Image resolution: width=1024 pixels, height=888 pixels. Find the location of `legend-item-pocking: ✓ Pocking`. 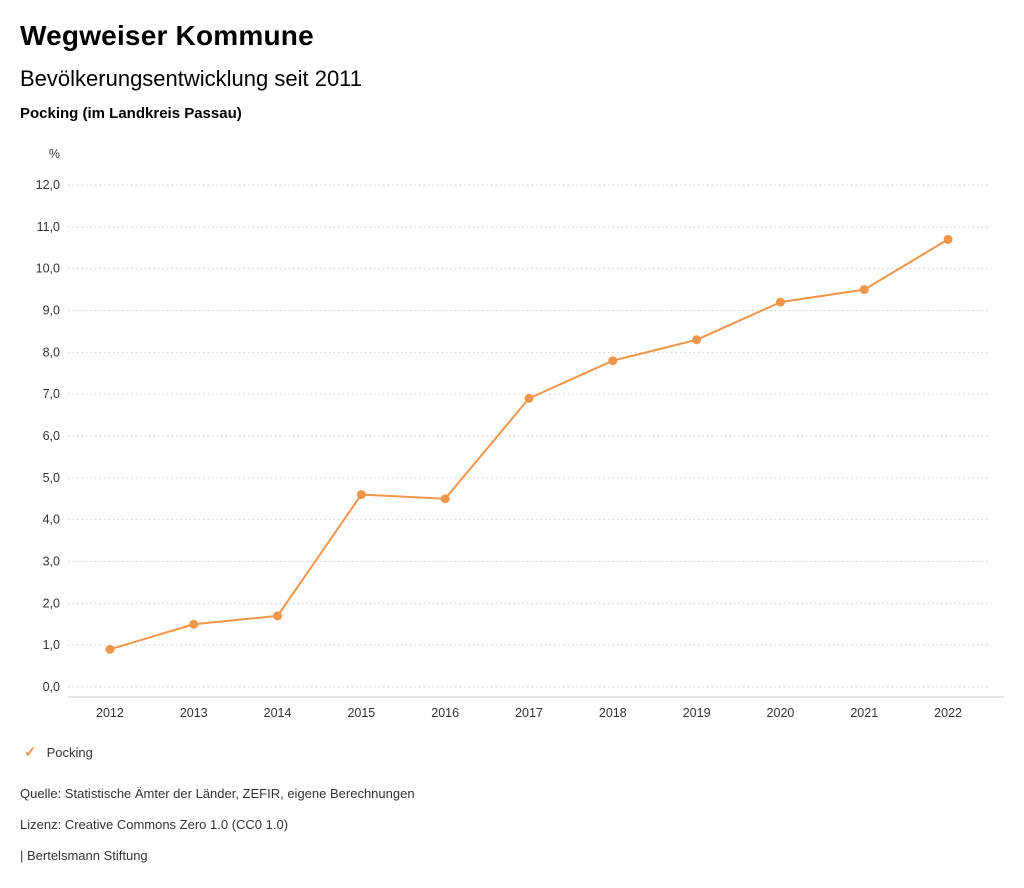

legend-item-pocking: ✓ Pocking is located at coordinates (58, 752).